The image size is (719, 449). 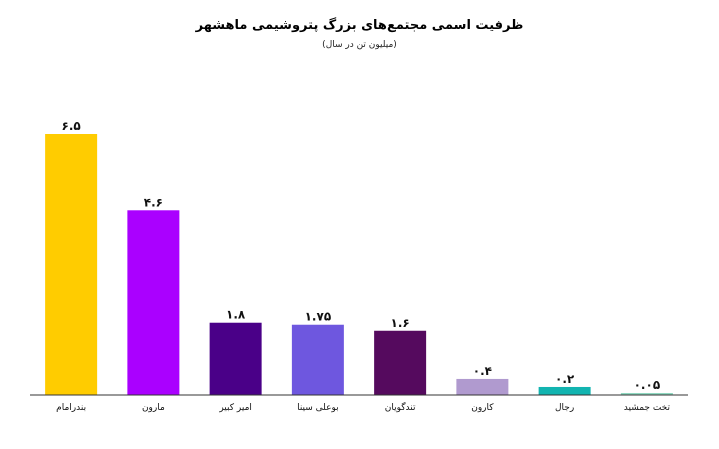 What do you see at coordinates (359, 45) in the screenshot?
I see `chart-subtitle: (میلیون تن در سال)` at bounding box center [359, 45].